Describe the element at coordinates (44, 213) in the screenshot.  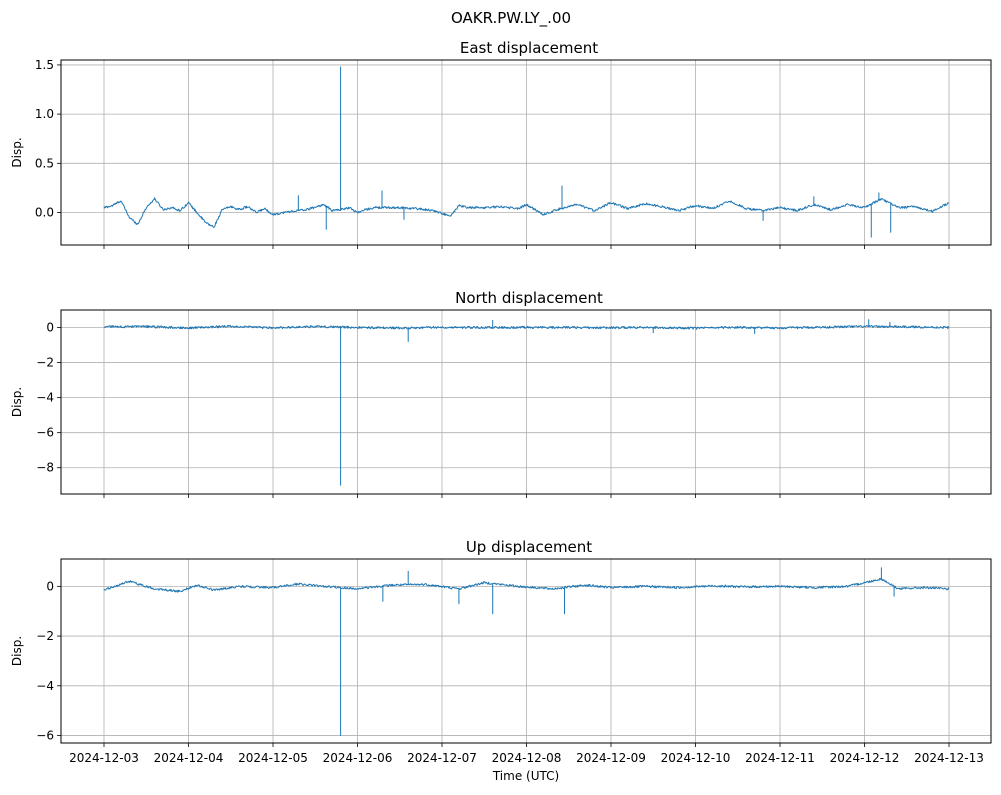
I see `y-tick-label: 0.0` at that location.